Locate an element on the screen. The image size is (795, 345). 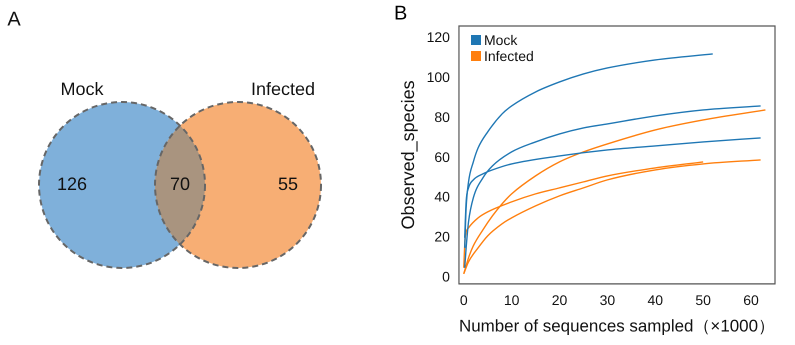
y-tick-label: 40 is located at coordinates (442, 196).